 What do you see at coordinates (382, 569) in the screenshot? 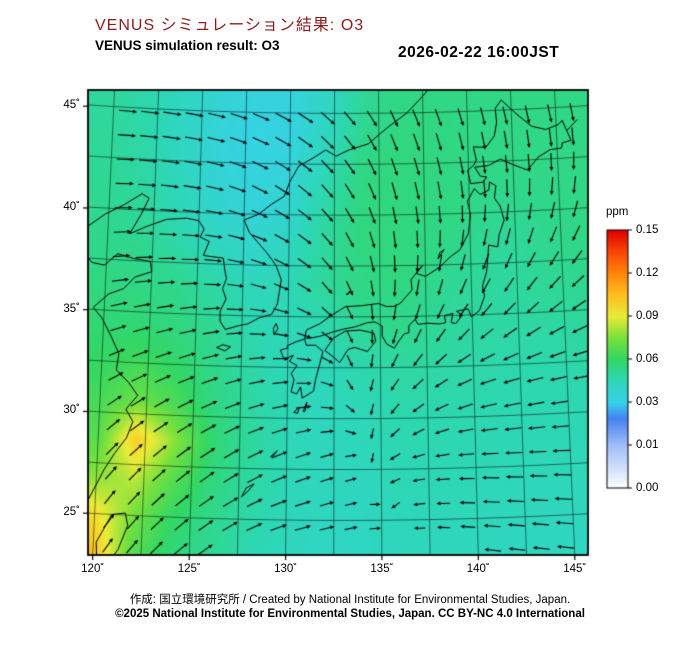
I see `x-tick-label: 135˚` at bounding box center [382, 569].